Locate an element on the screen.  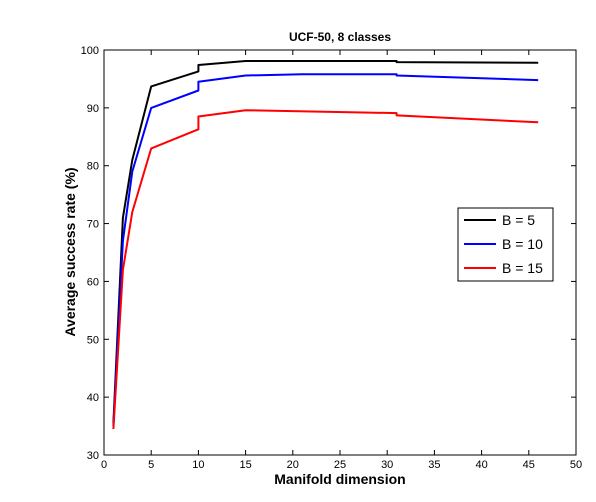
x-tick-label: 50 is located at coordinates (576, 465).